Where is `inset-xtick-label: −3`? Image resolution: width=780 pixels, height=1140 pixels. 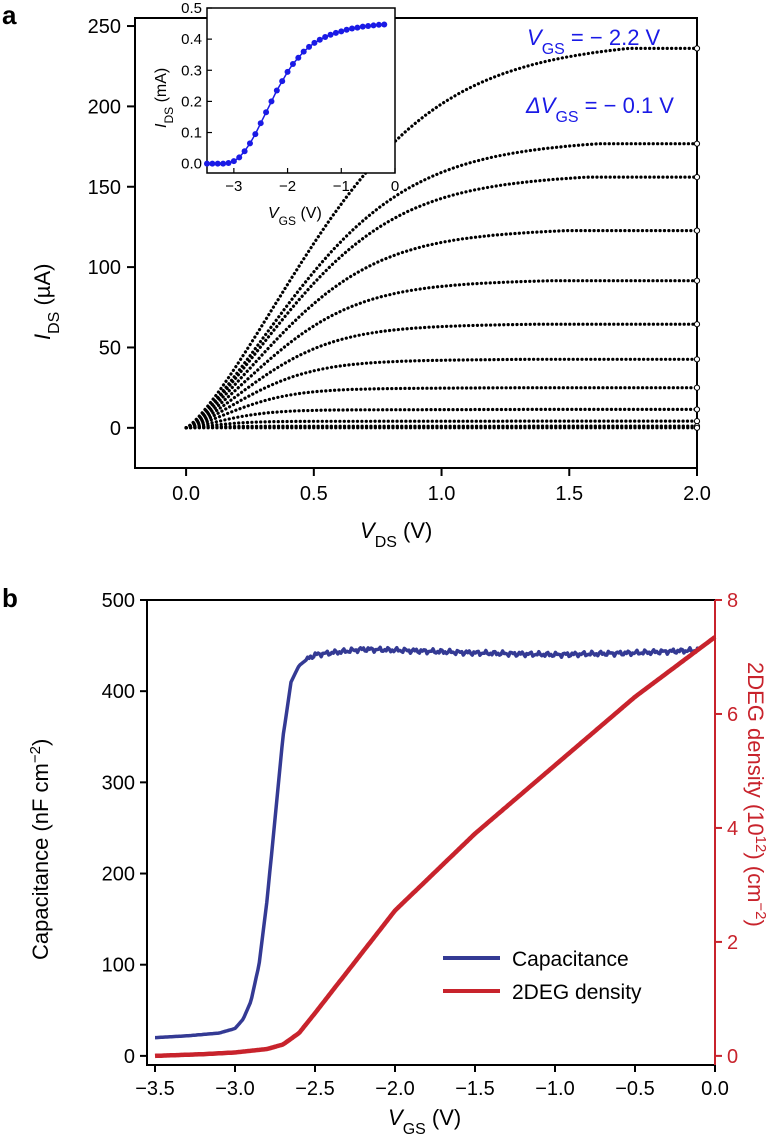
inset-xtick-label: −3 is located at coordinates (233, 186).